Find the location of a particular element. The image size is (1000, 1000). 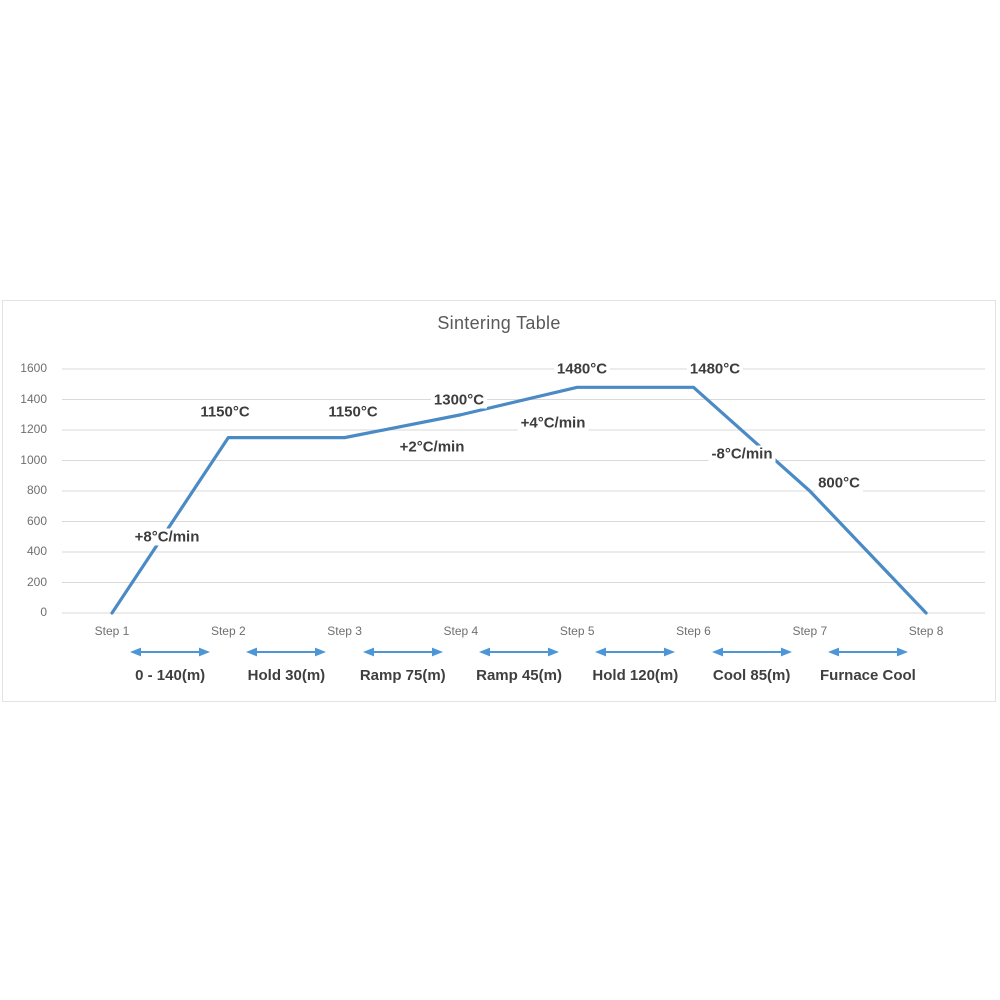

duration-label: Furnace Cool is located at coordinates (868, 675).